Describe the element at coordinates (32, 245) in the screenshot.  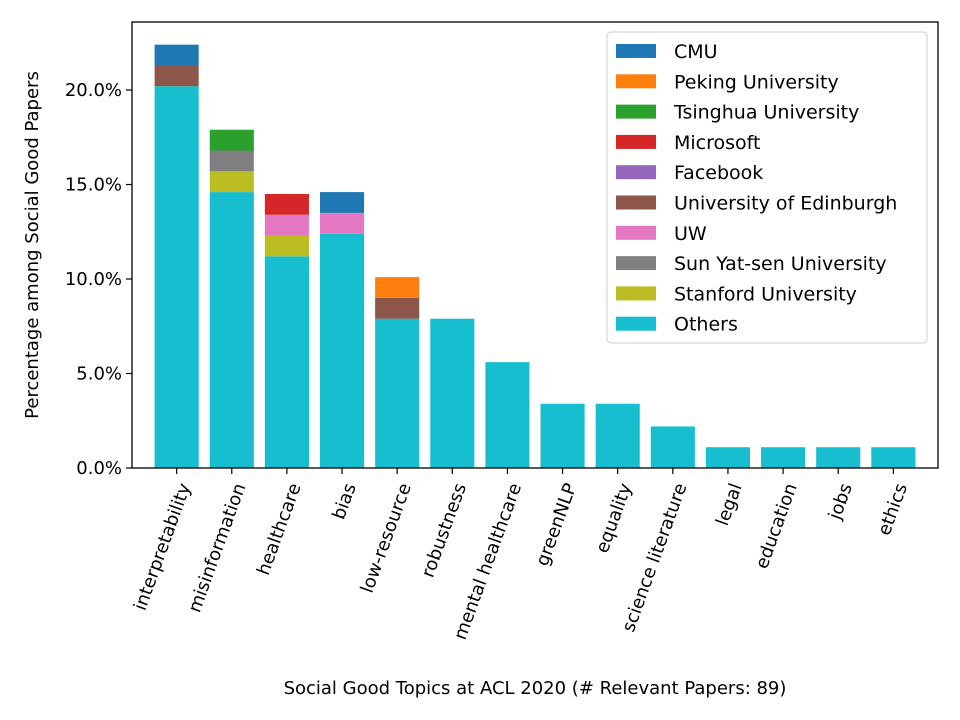
I see `y-axis-title: Percentage among Social Good Papers` at that location.